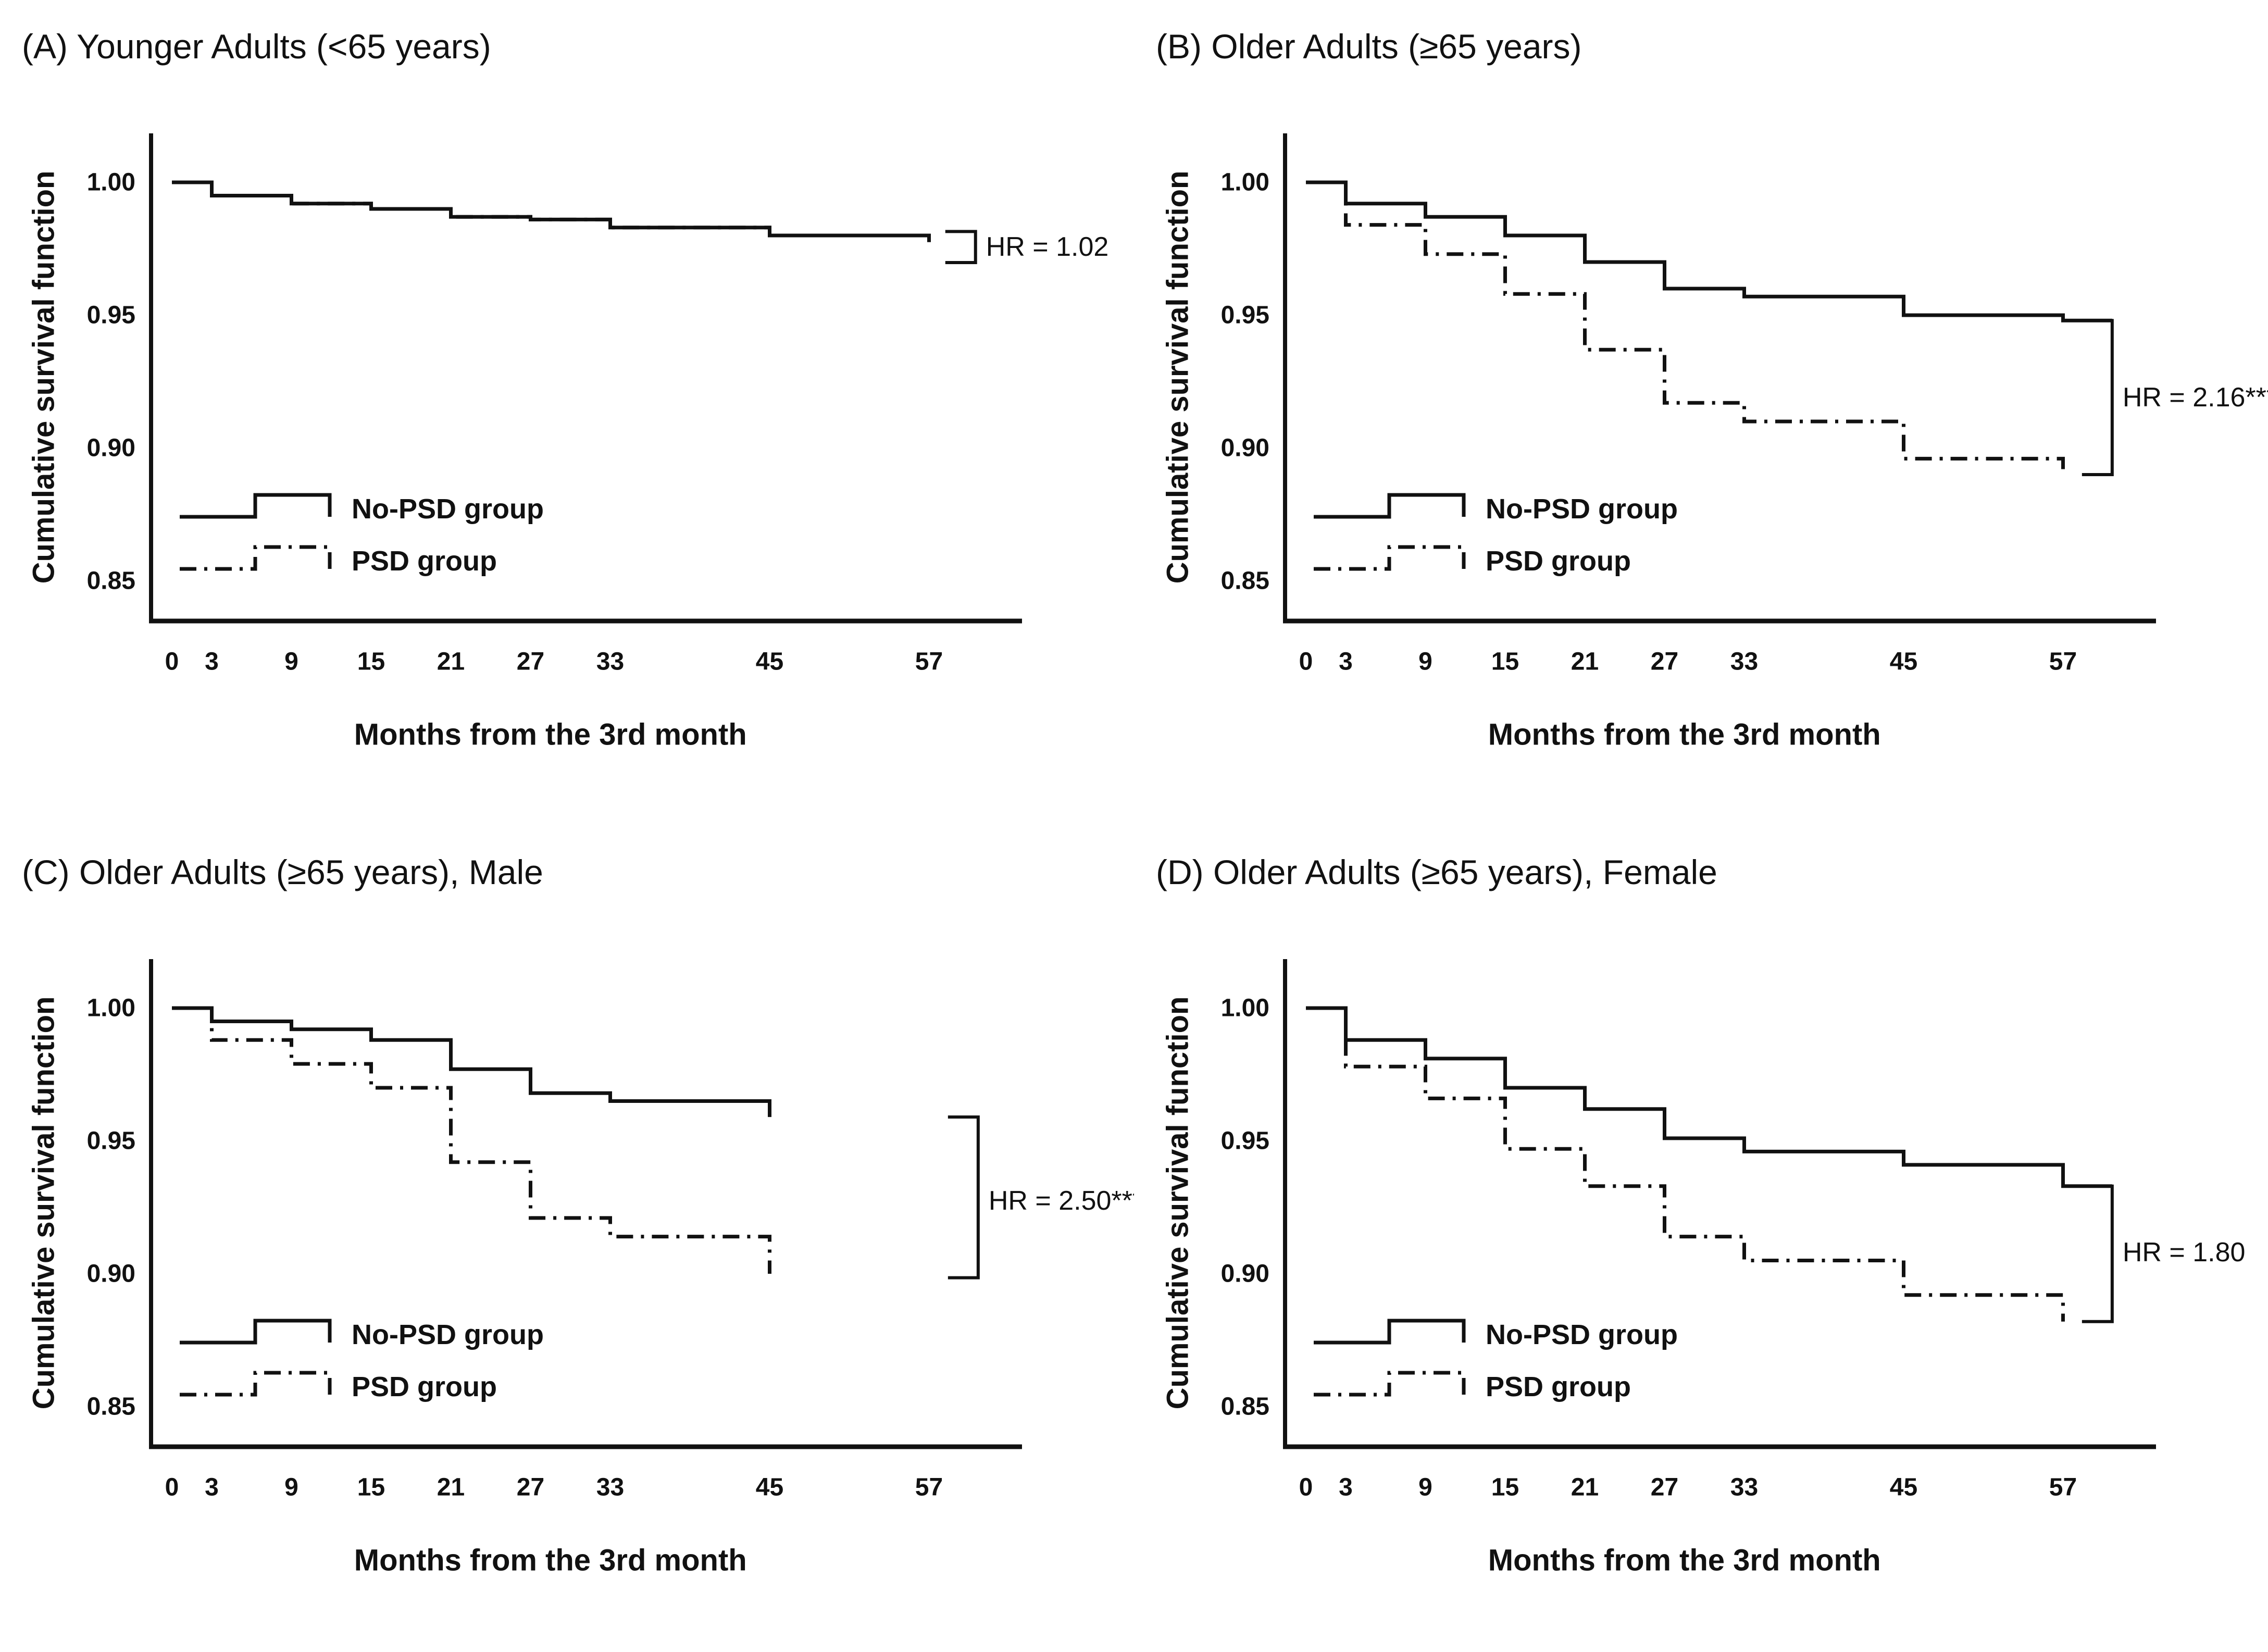 This screenshot has height=1652, width=2268. Describe the element at coordinates (2195, 397) in the screenshot. I see `hr-label: HR = 2.16***` at that location.